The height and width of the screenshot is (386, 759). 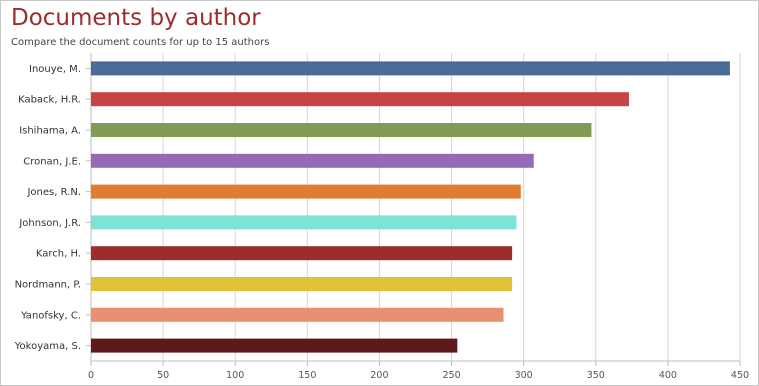 I want to click on x-tick-label: 0, so click(x=91, y=375).